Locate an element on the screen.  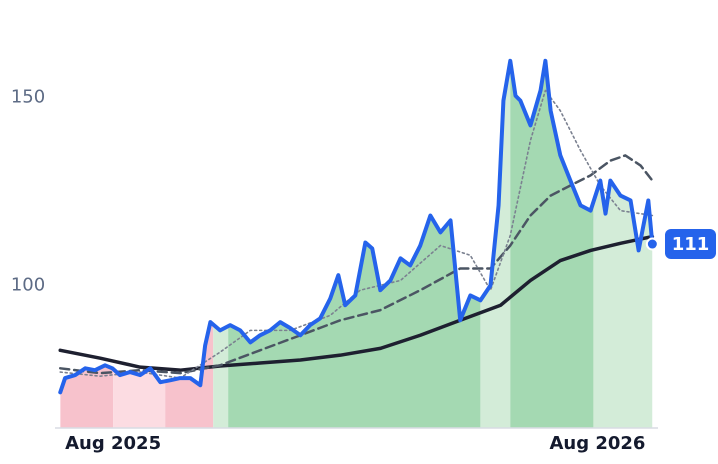
x-tick-label: Aug 2025 is located at coordinates (113, 443).